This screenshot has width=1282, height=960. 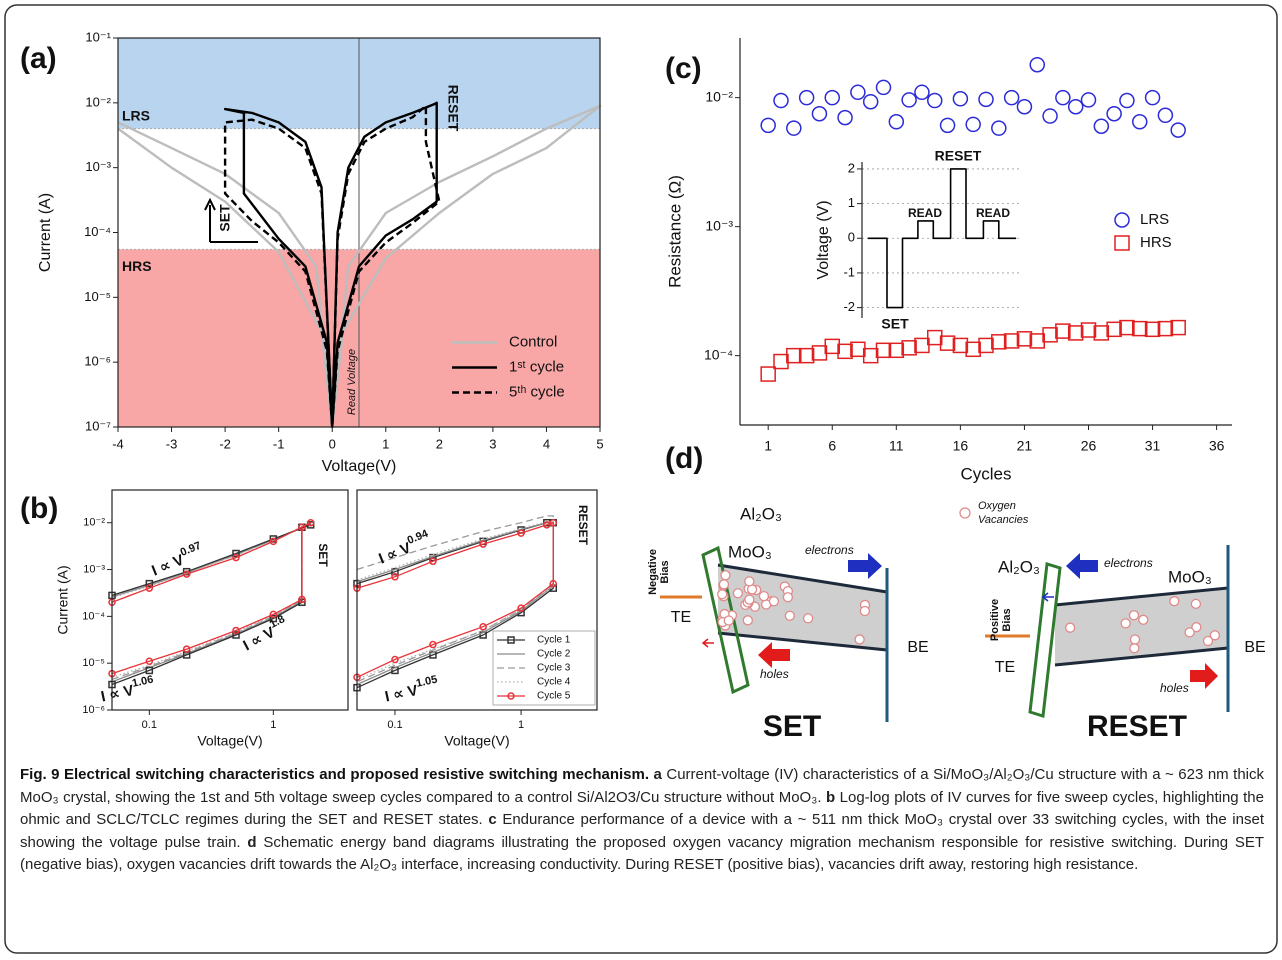 What do you see at coordinates (1089, 446) in the screenshot?
I see `x-tick-label: 26` at bounding box center [1089, 446].